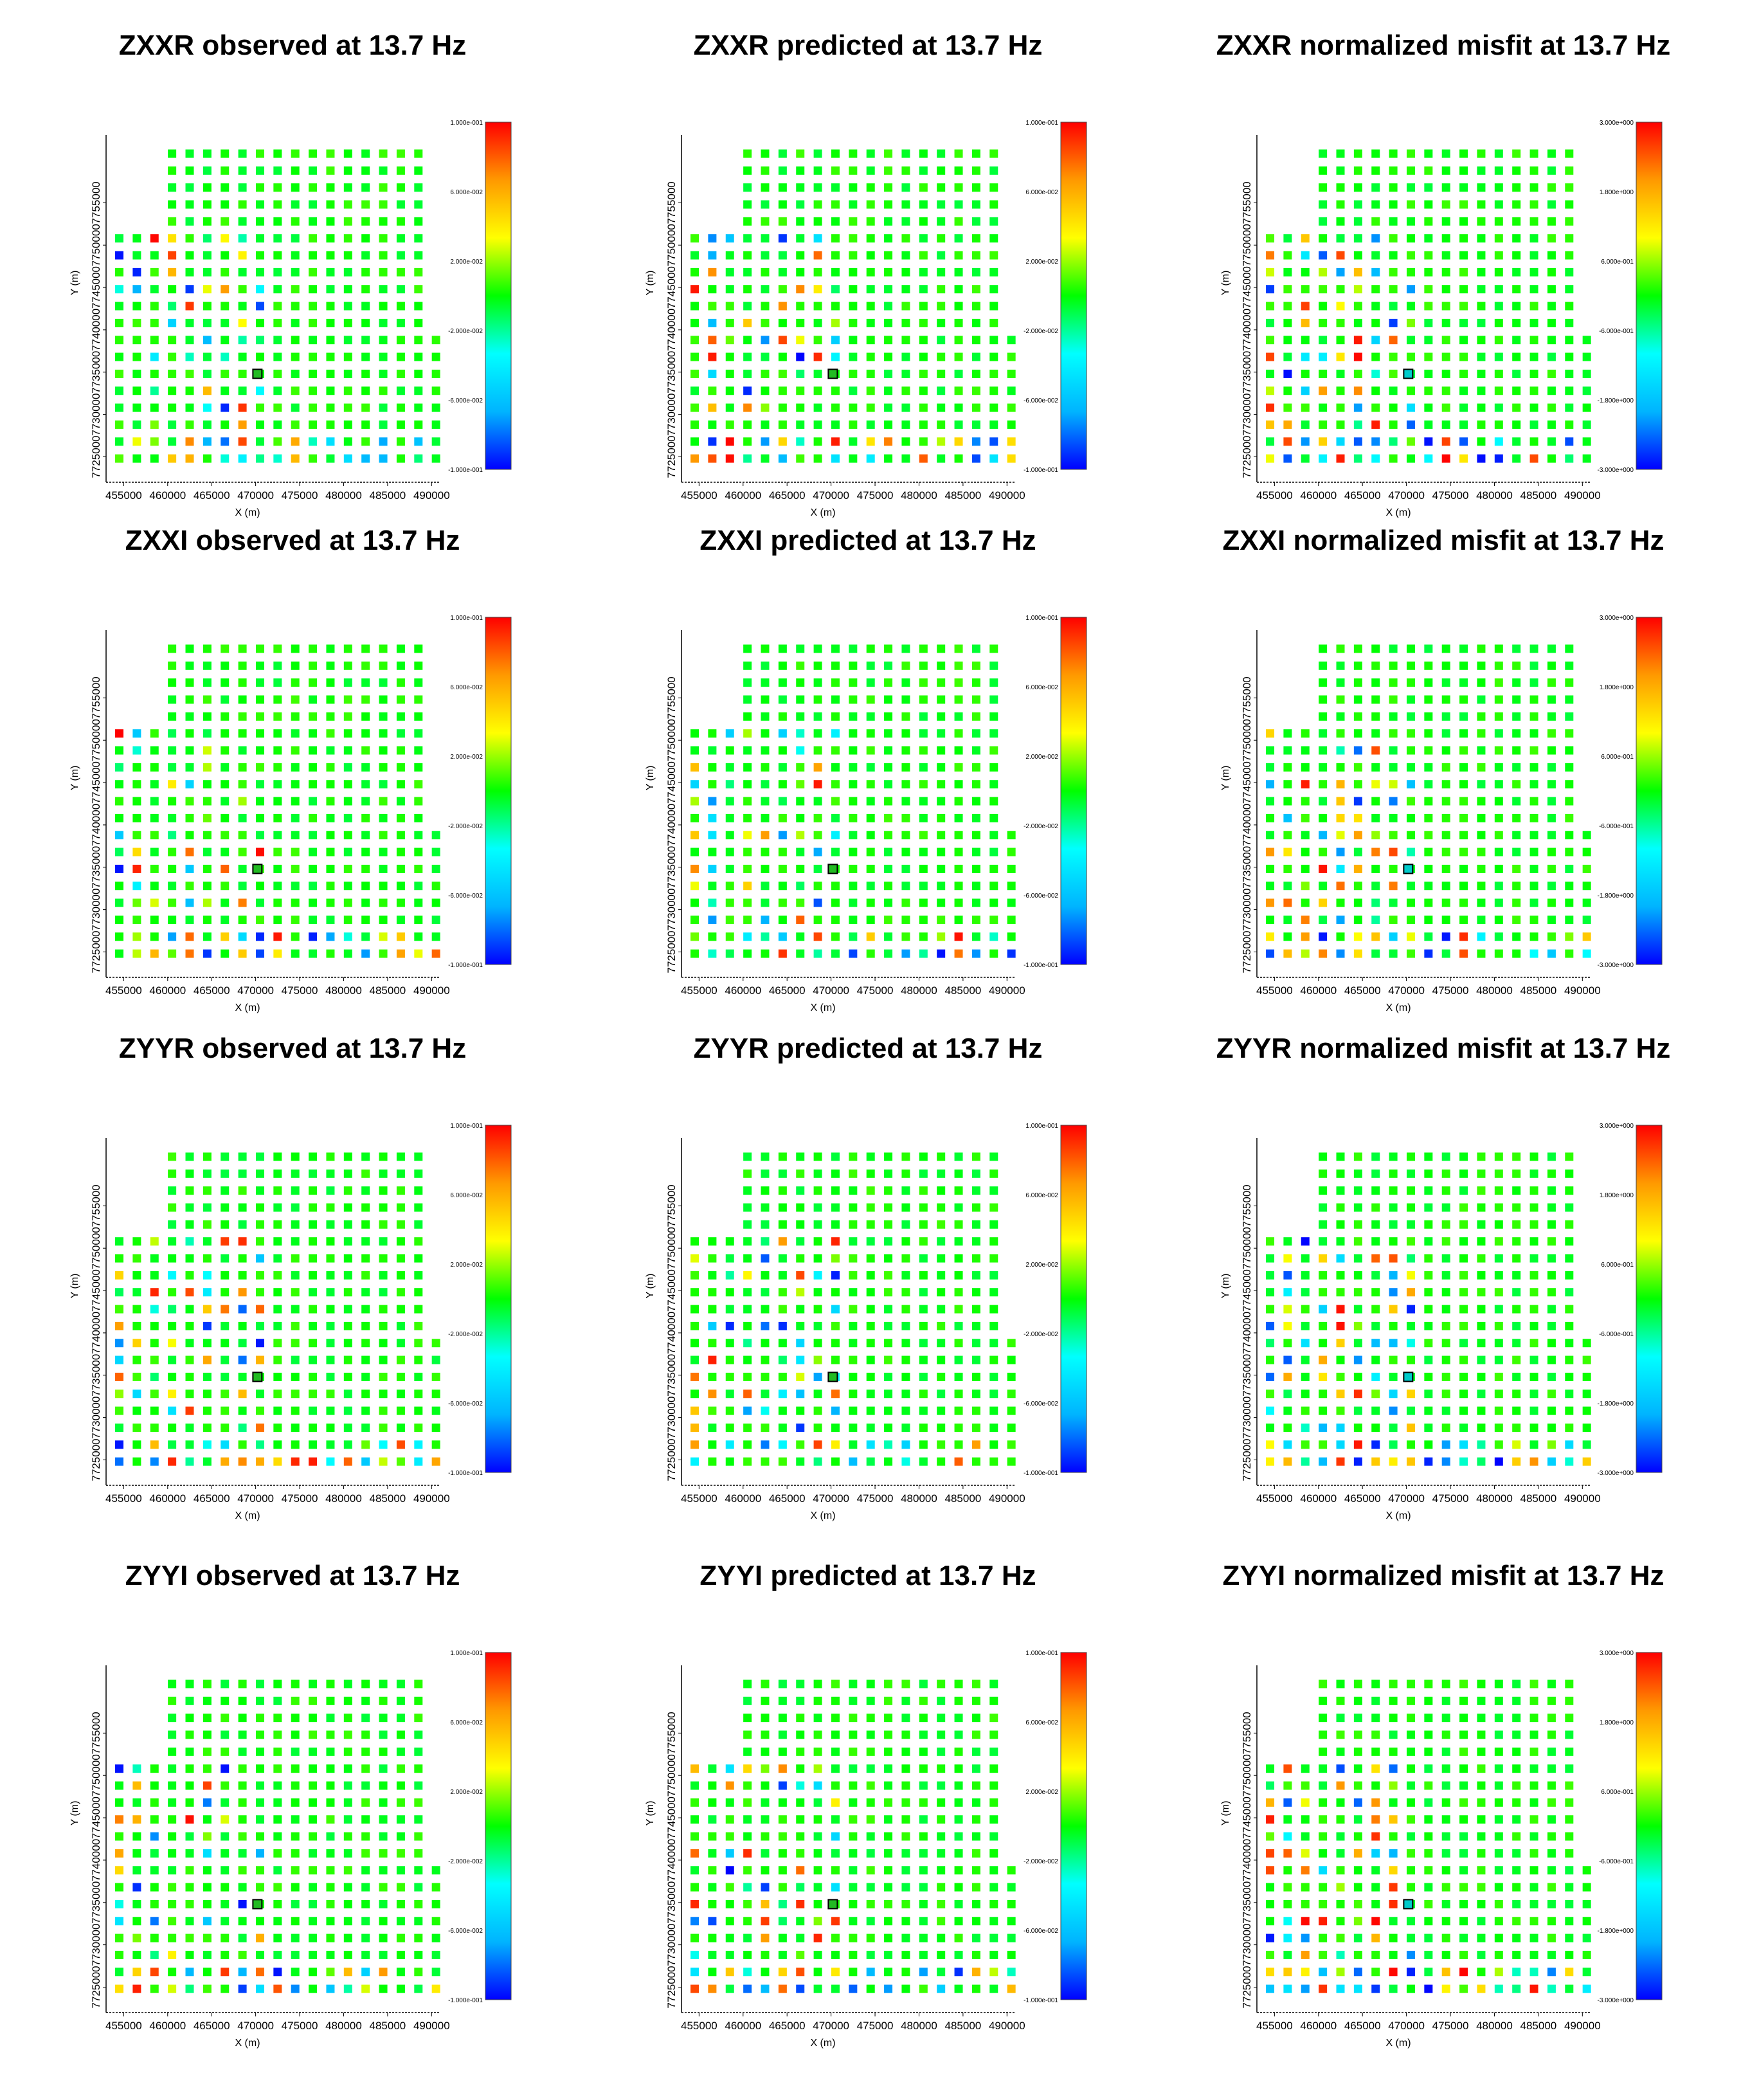 The width and height of the screenshot is (1750, 2100). I want to click on y-tick-label: 7750000, so click(671, 245).